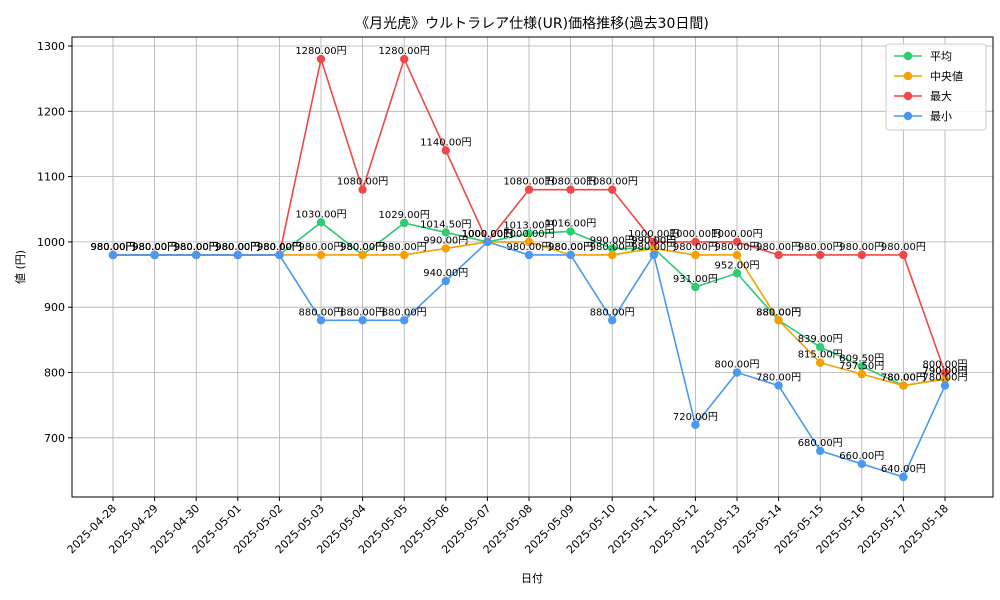  Describe the element at coordinates (54, 307) in the screenshot. I see `y-tick-label: 900` at that location.